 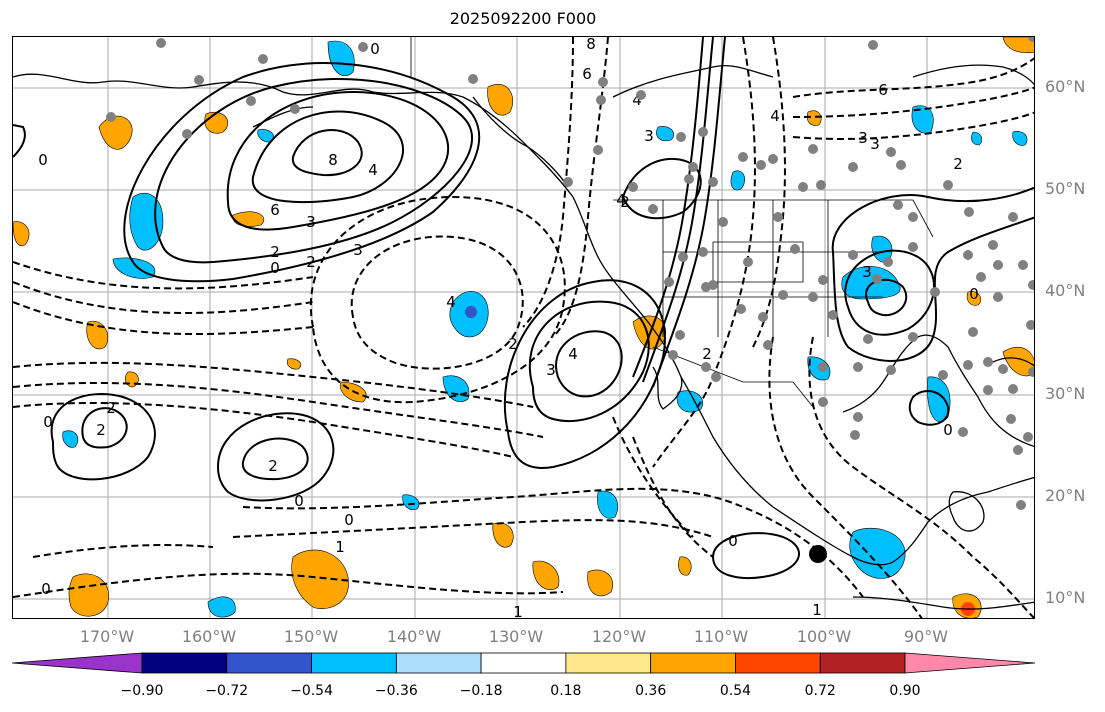 I want to click on lat-label: 30°N, so click(x=1065, y=393).